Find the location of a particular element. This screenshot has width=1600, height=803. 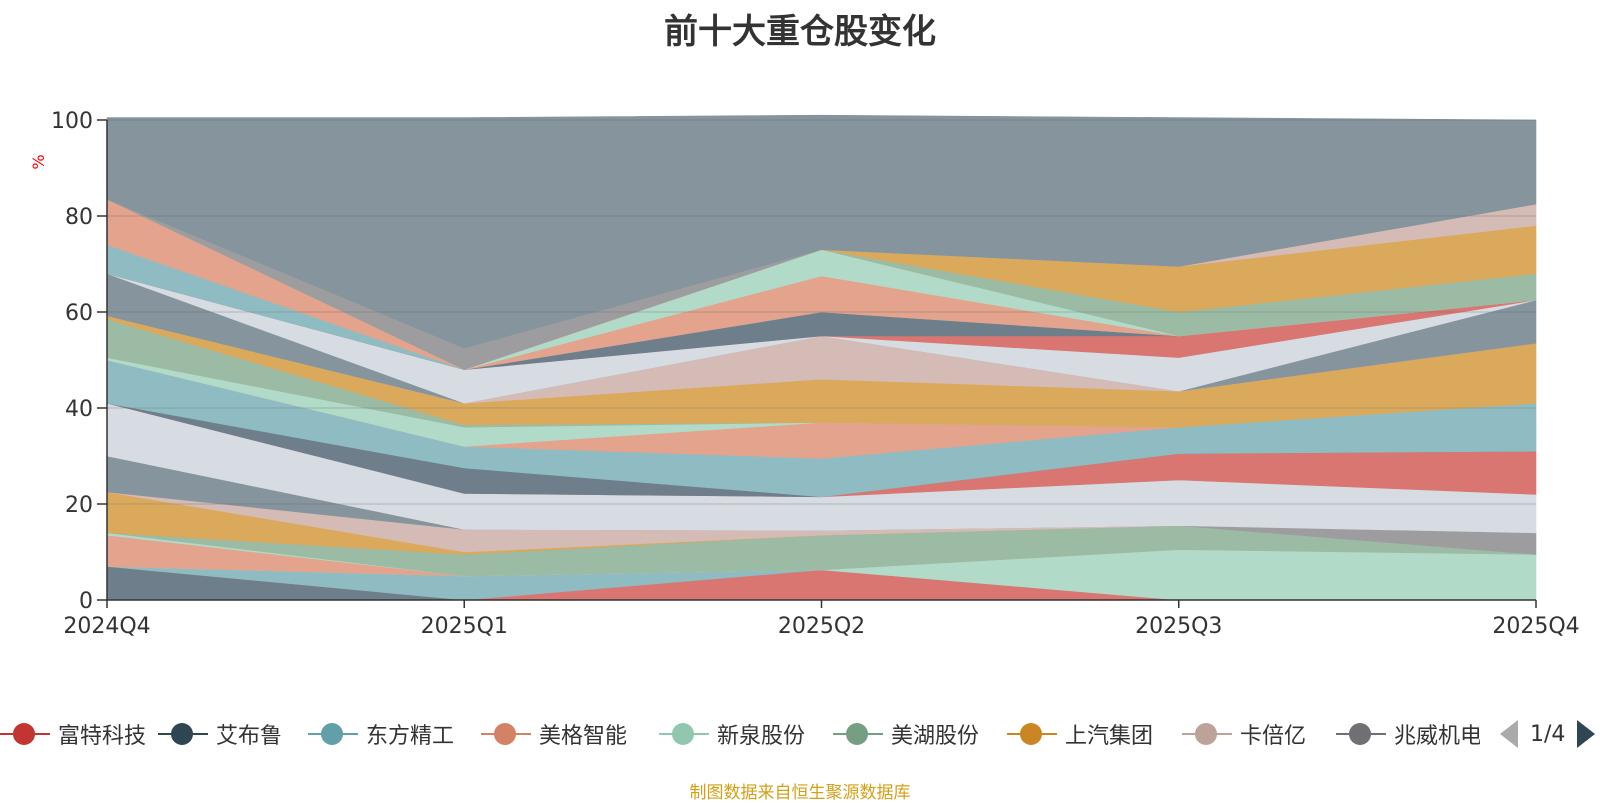

legend: 富特科技 艾布鲁 东方精工 美格智能 新泉股份 美湖股份 上汽集团 卡倍亿 兆威机电 is located at coordinates (740, 734).